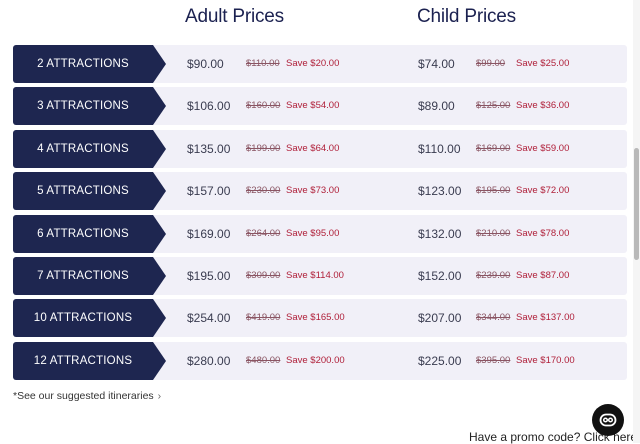 The height and width of the screenshot is (444, 640). Describe the element at coordinates (440, 360) in the screenshot. I see `child-price: $225.00` at that location.